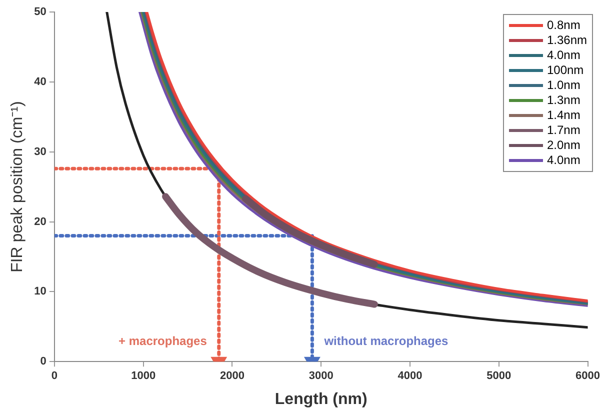 This screenshot has width=603, height=415. I want to click on x-axis-title: Length (nm), so click(321, 399).